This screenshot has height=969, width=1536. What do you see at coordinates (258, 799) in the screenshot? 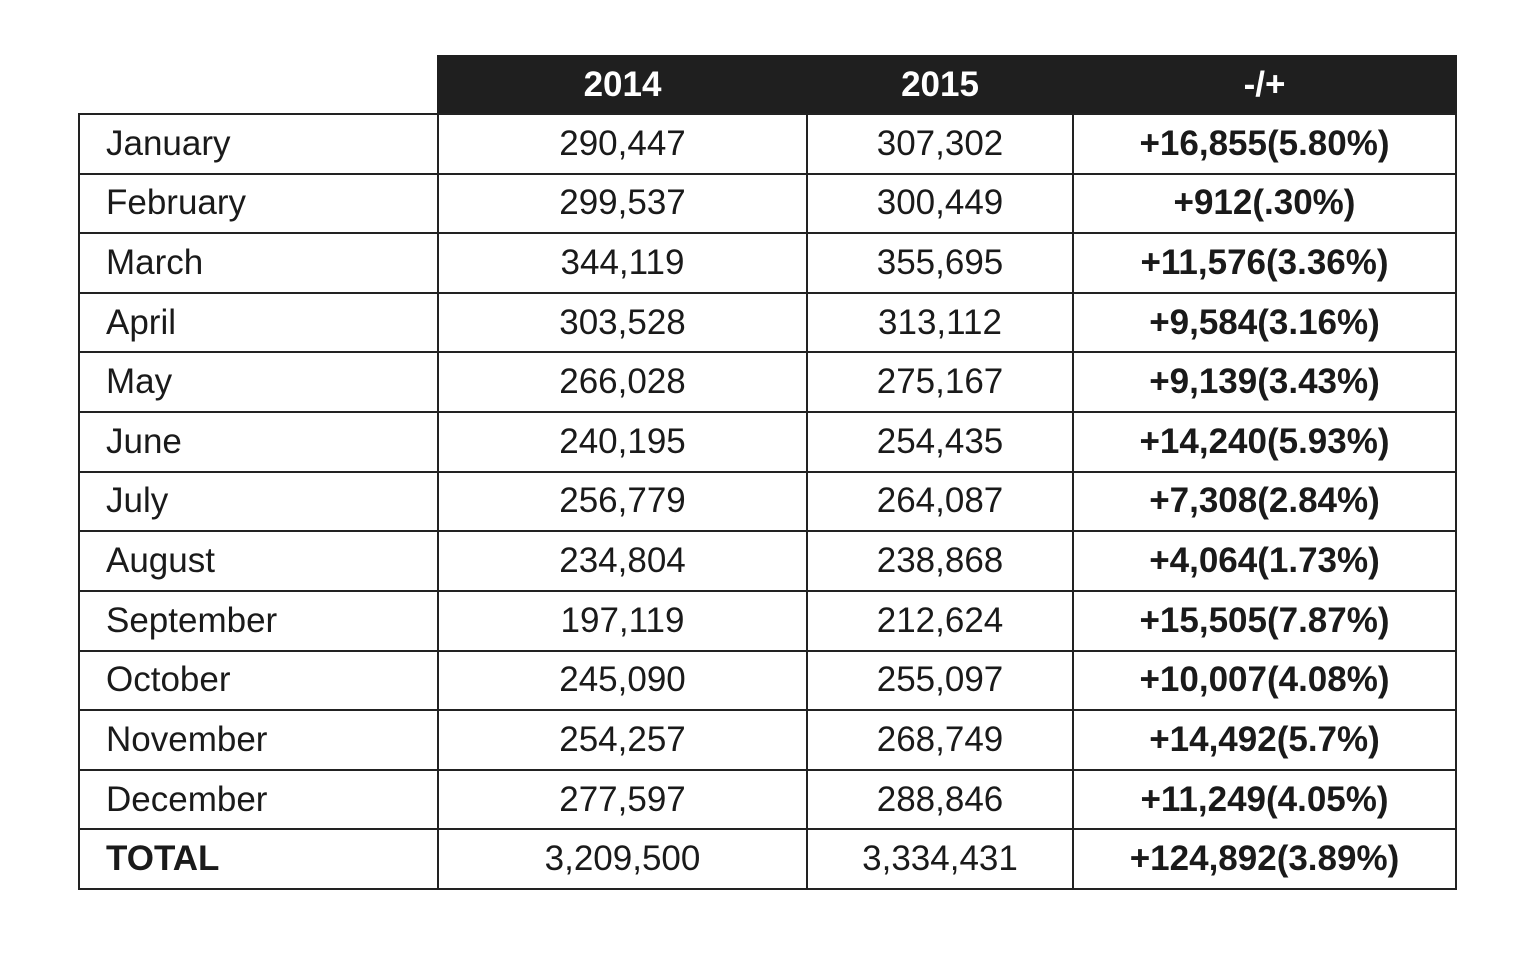
I see `row-label: December` at bounding box center [258, 799].